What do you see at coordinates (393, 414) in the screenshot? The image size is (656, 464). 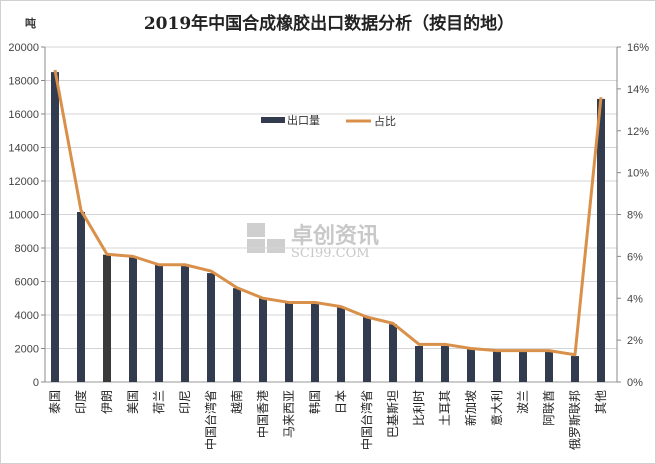 I see `x-tick-label: 巴基斯坦` at bounding box center [393, 414].